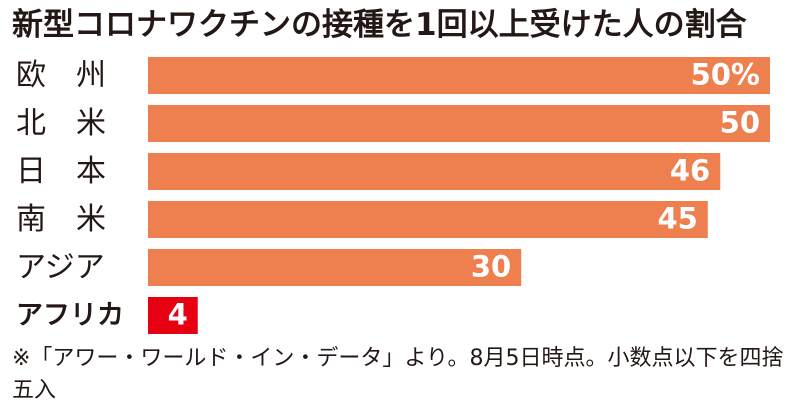  I want to click on bar-highlight, so click(173, 315).